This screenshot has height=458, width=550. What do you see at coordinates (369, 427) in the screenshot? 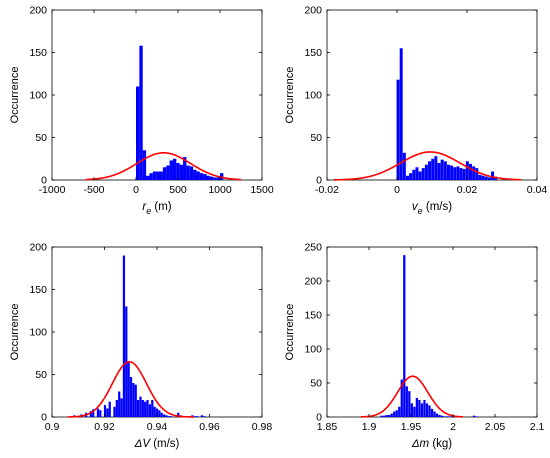
I see `x-tick-label: 1.9` at bounding box center [369, 427].